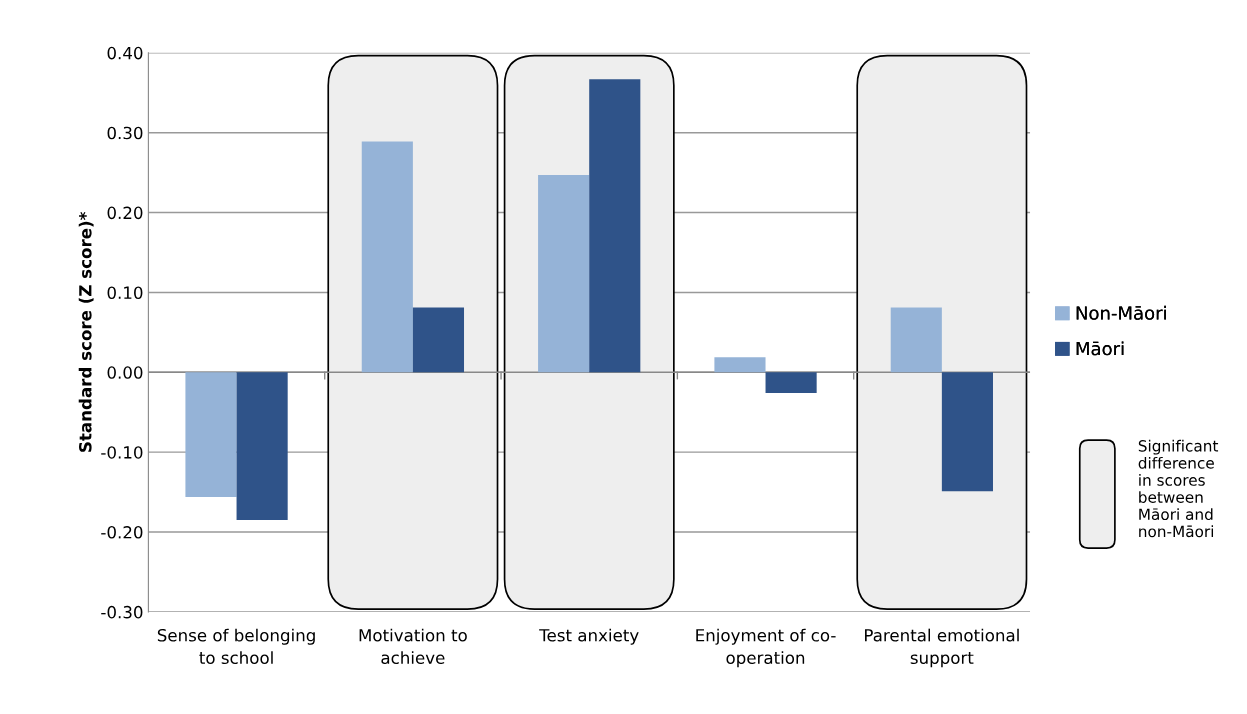  I want to click on y-tick-label: 0.00, so click(125, 372).